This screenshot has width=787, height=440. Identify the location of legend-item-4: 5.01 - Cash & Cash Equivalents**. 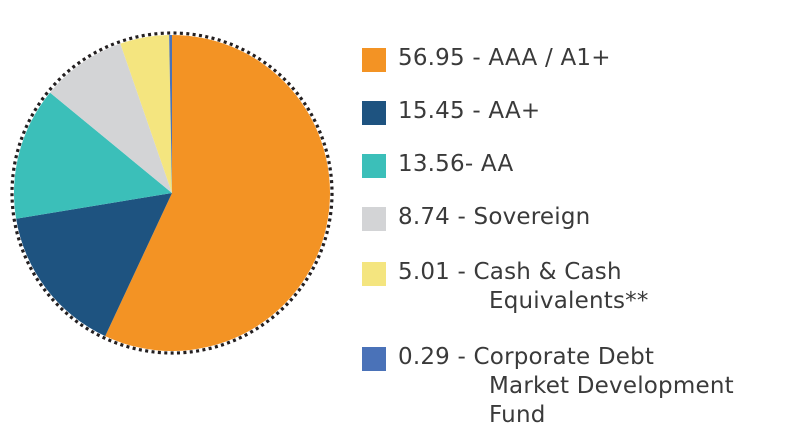
(505, 287).